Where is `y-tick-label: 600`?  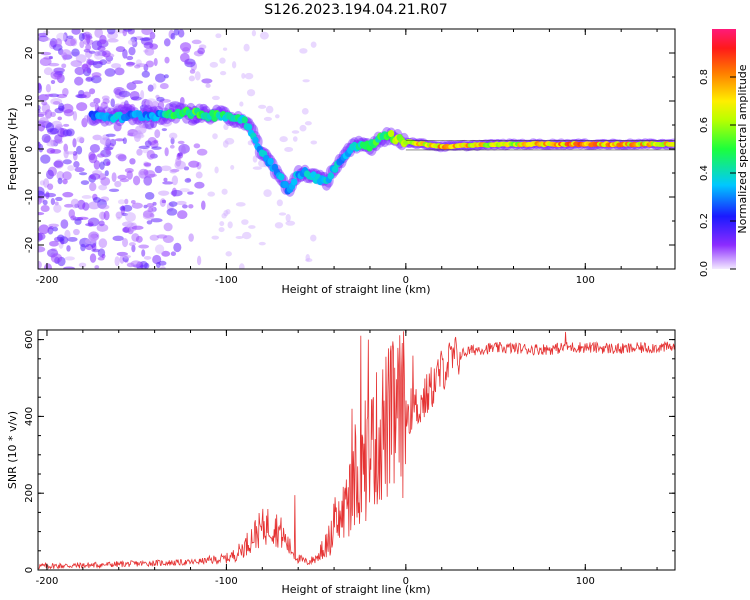 y-tick-label: 600 is located at coordinates (29, 339).